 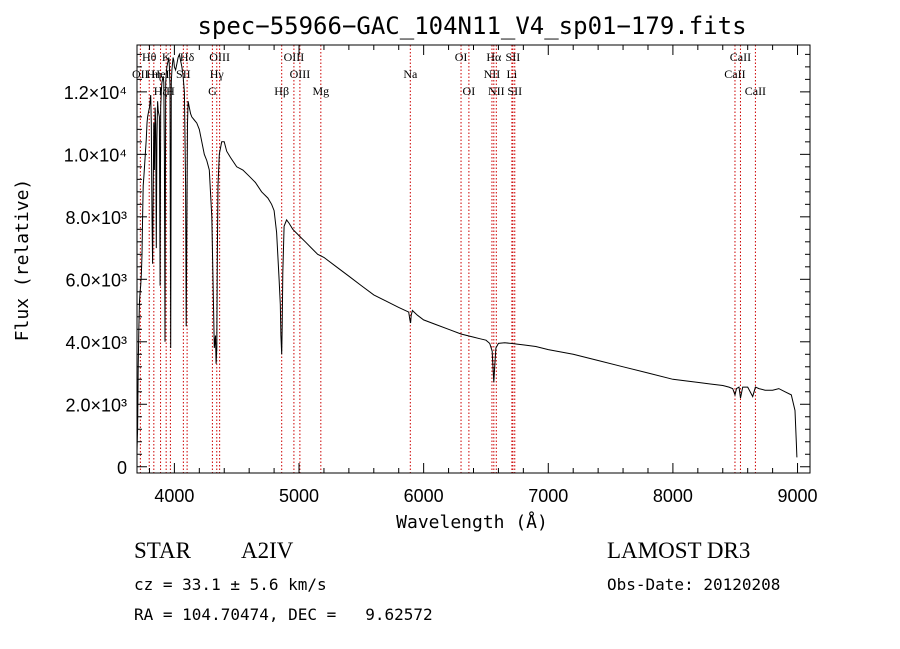 What do you see at coordinates (424, 496) in the screenshot?
I see `x-tick-label: 6000` at bounding box center [424, 496].